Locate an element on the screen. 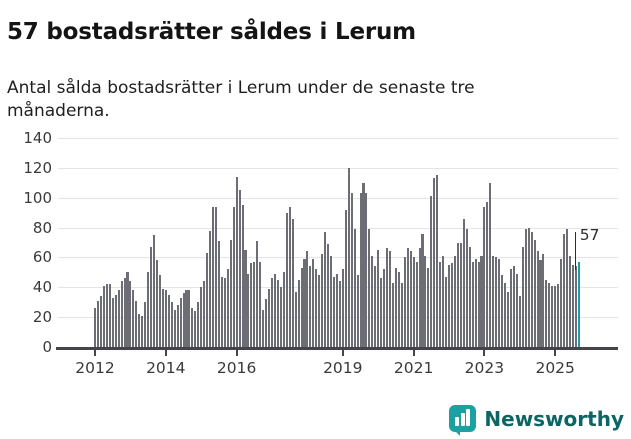  y-axis-label: 80 is located at coordinates (42, 227).